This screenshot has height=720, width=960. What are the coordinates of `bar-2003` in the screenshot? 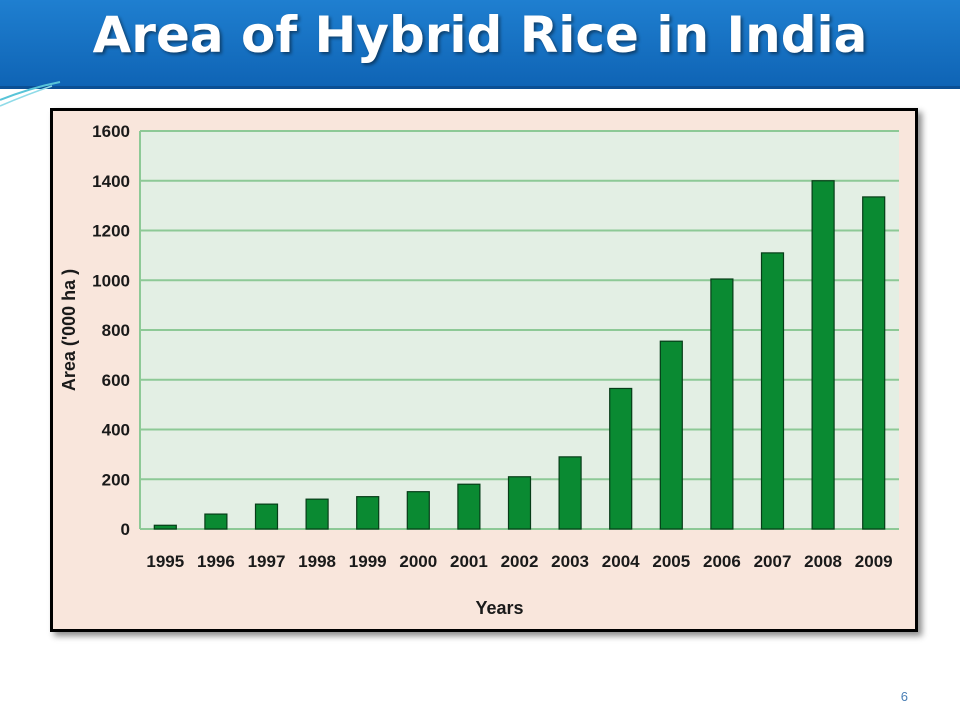 It's located at (570, 493).